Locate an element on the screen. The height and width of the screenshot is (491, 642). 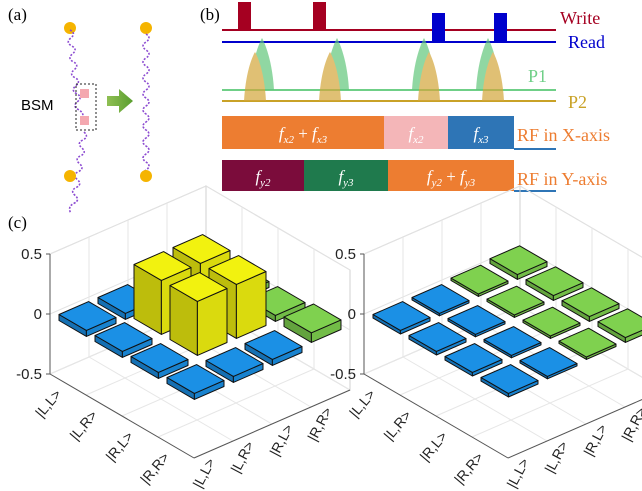
z-tick-label: -0.5 is located at coordinates (29, 374).